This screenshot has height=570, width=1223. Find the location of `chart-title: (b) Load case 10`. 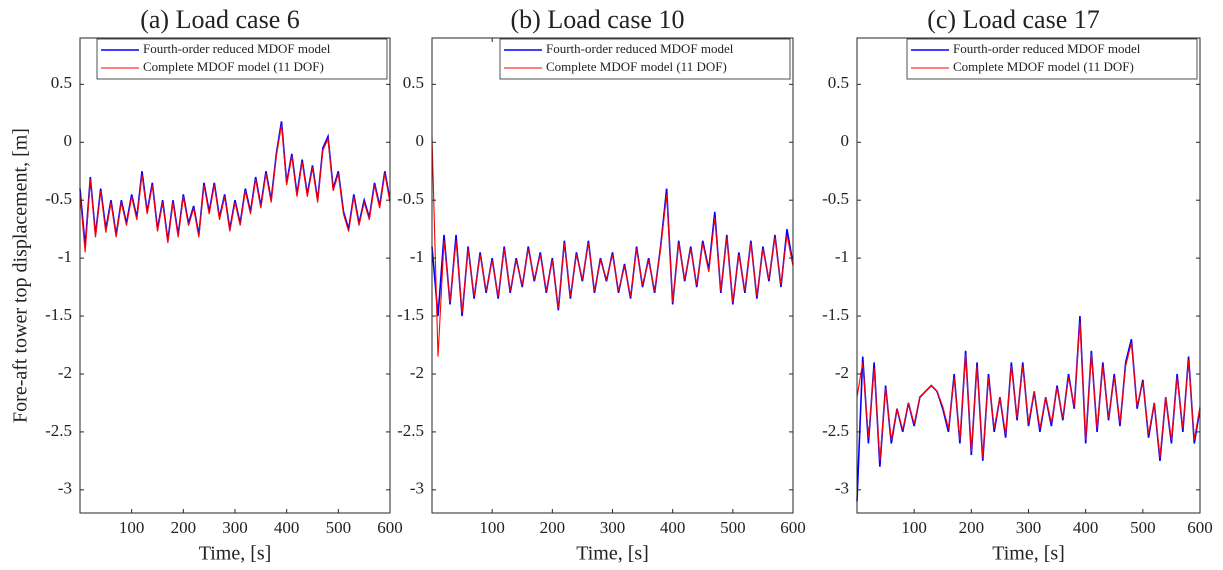

chart-title: (b) Load case 10 is located at coordinates (598, 19).